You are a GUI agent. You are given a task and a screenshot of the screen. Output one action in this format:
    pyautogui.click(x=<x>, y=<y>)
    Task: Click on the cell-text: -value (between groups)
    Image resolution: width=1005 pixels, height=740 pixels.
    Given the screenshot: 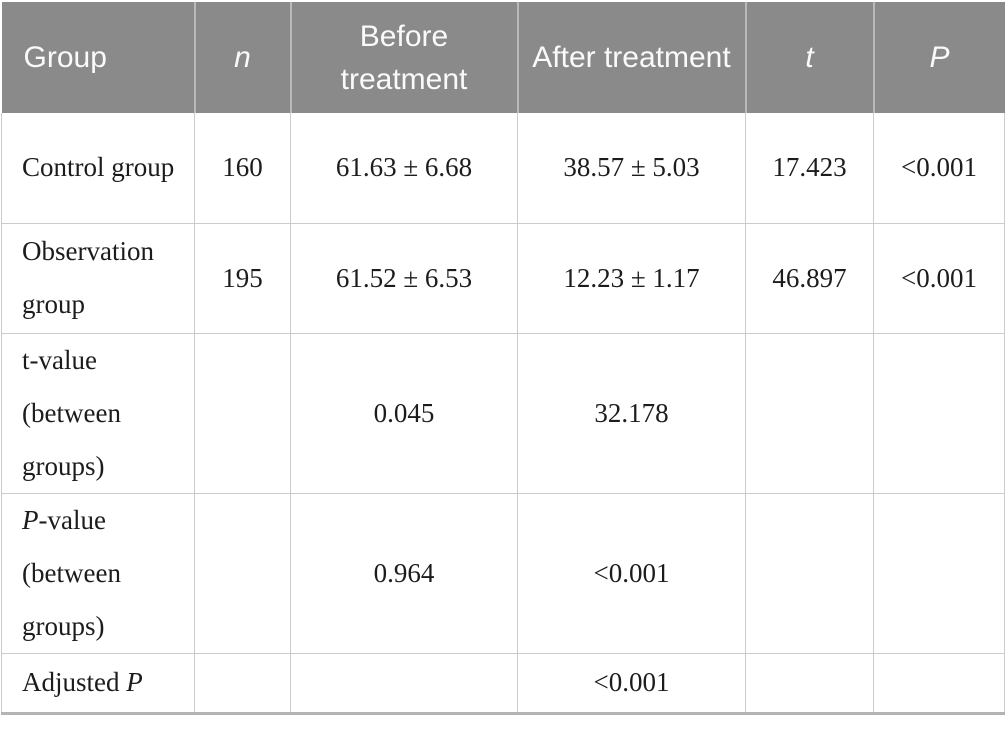 What is the action you would take?
    pyautogui.click(x=71, y=572)
    